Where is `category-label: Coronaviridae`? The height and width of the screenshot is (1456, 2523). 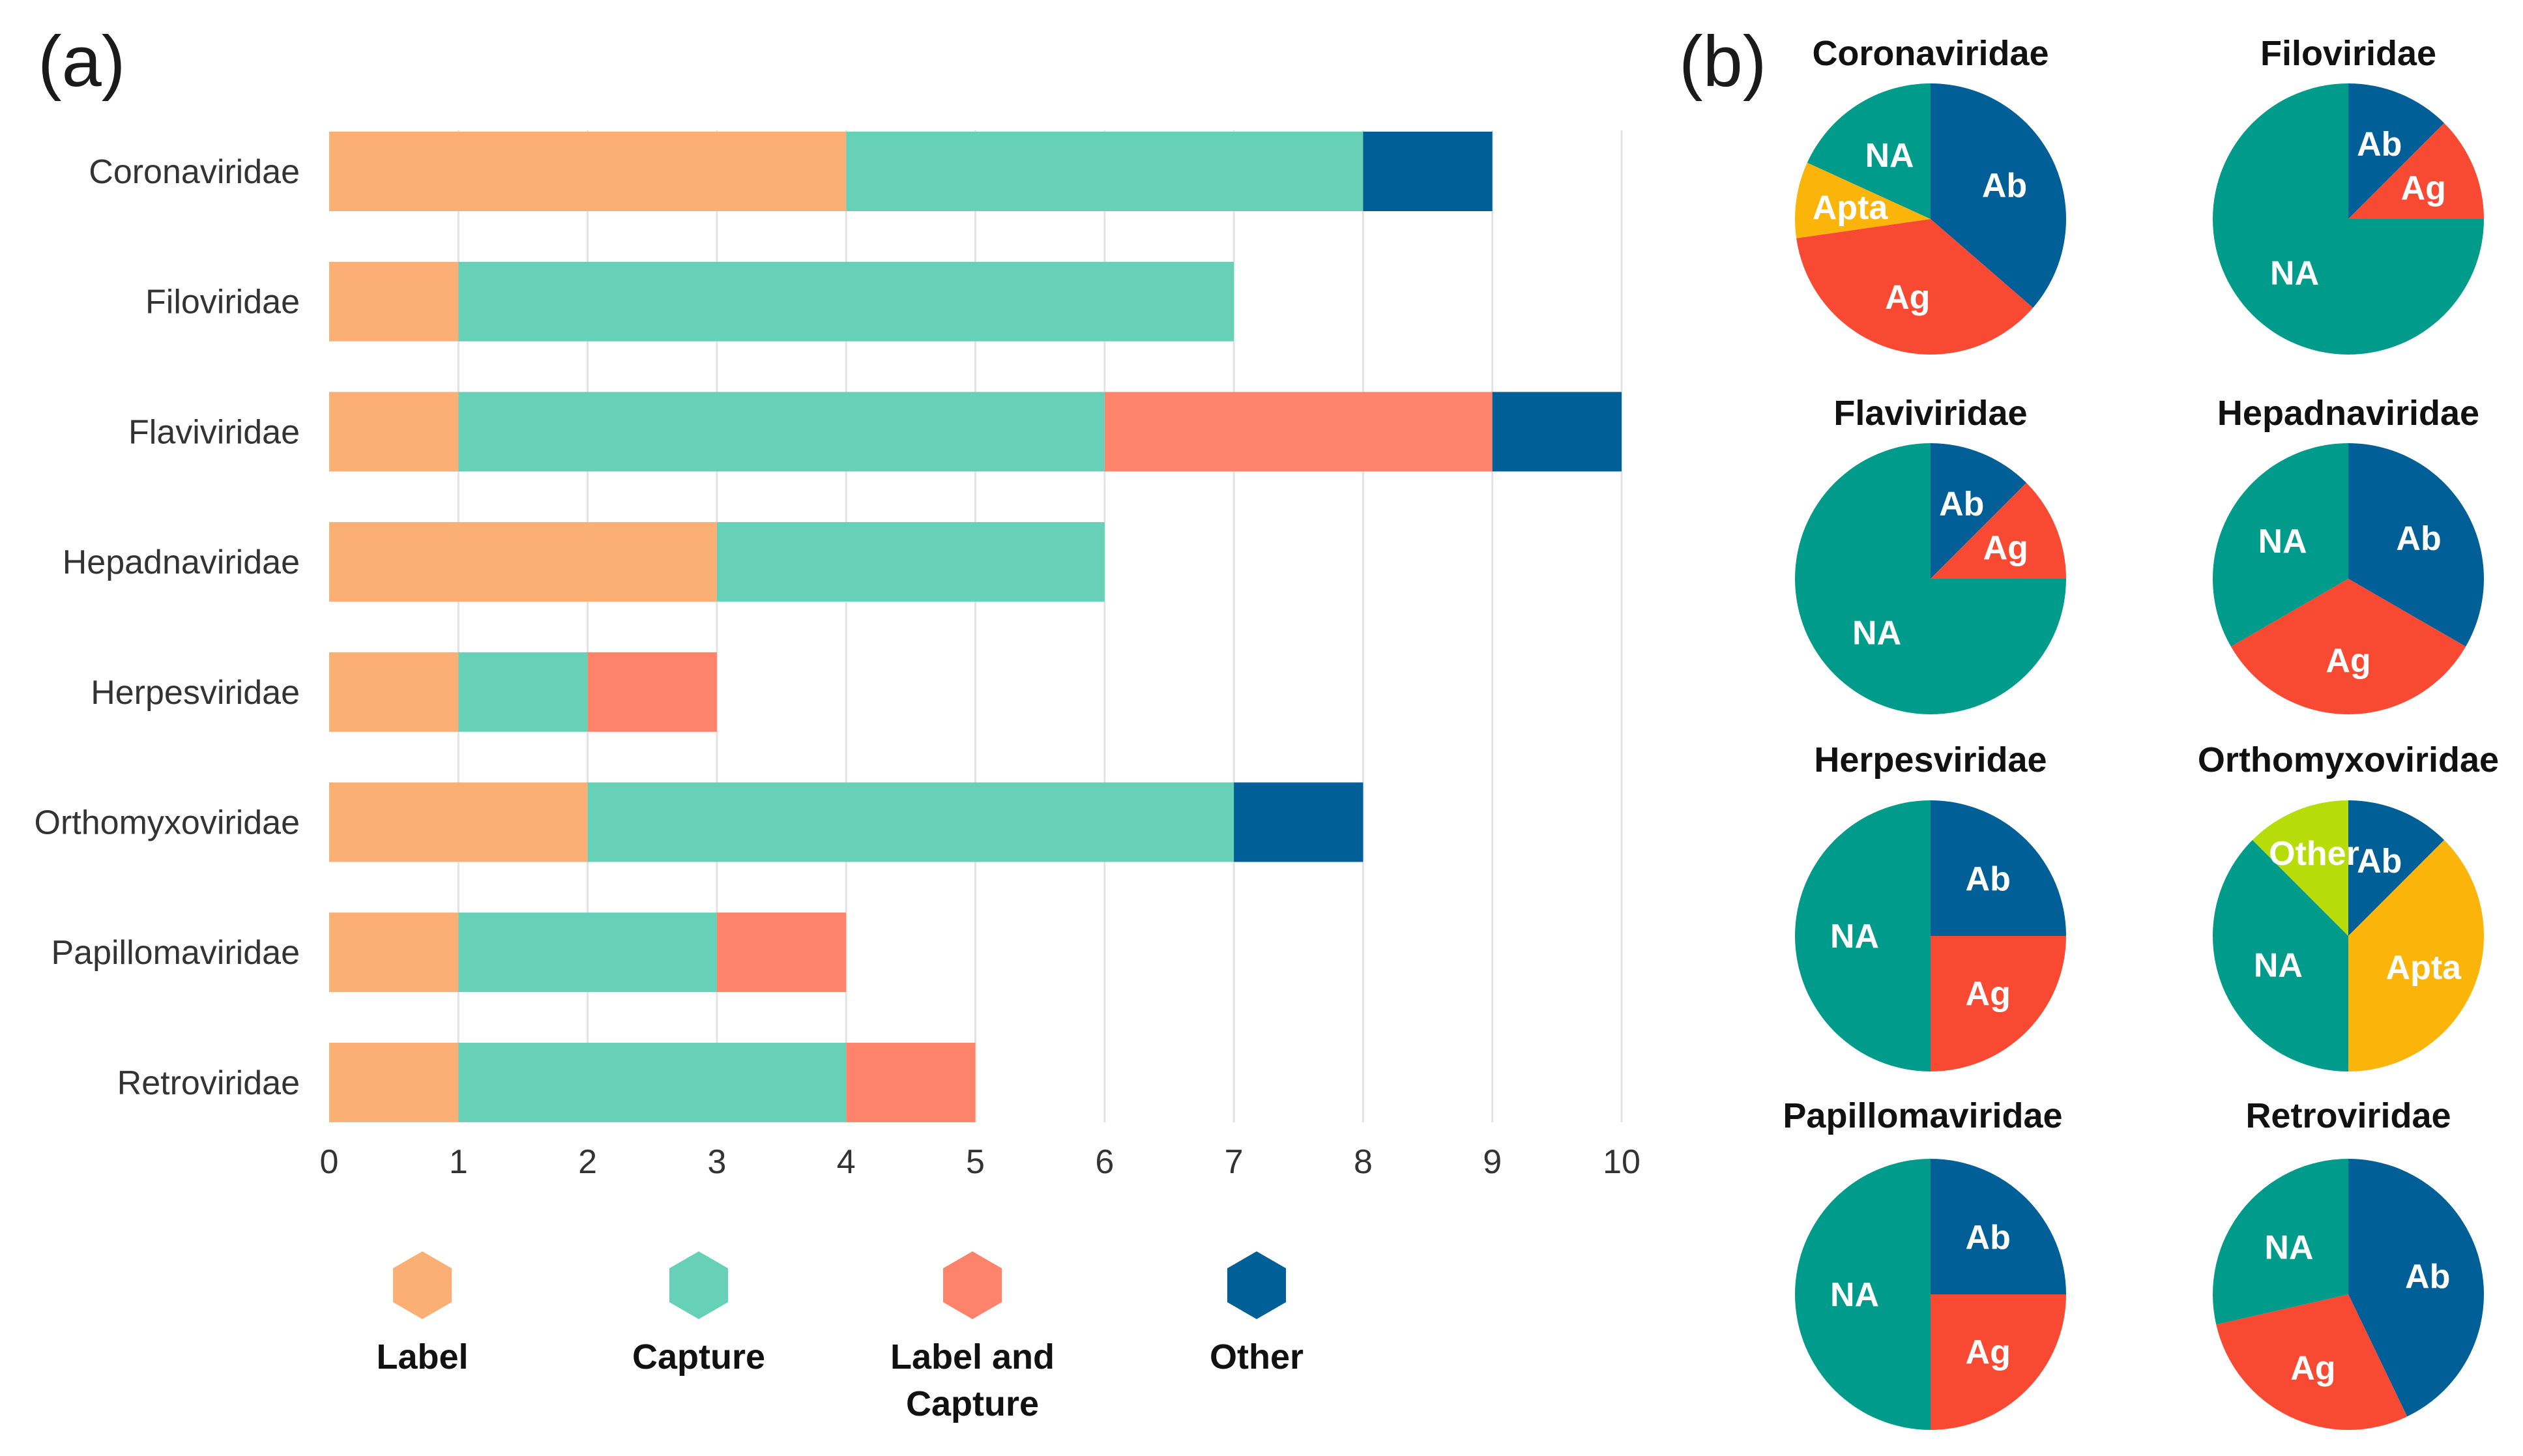 category-label: Coronaviridae is located at coordinates (194, 172).